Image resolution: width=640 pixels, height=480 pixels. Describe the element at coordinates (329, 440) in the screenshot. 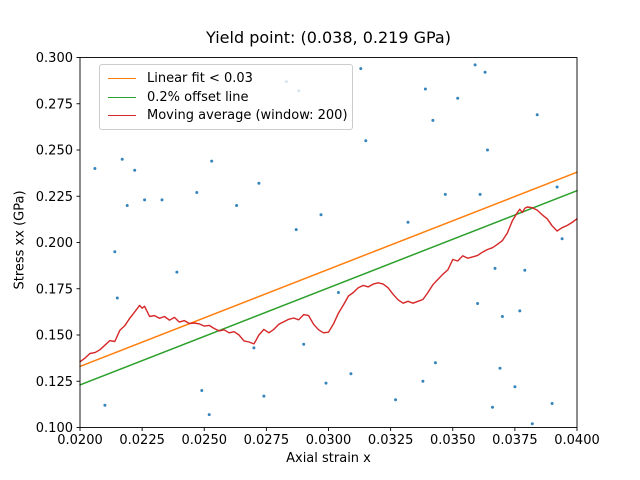

I see `x-tick-label: 0.0300` at that location.